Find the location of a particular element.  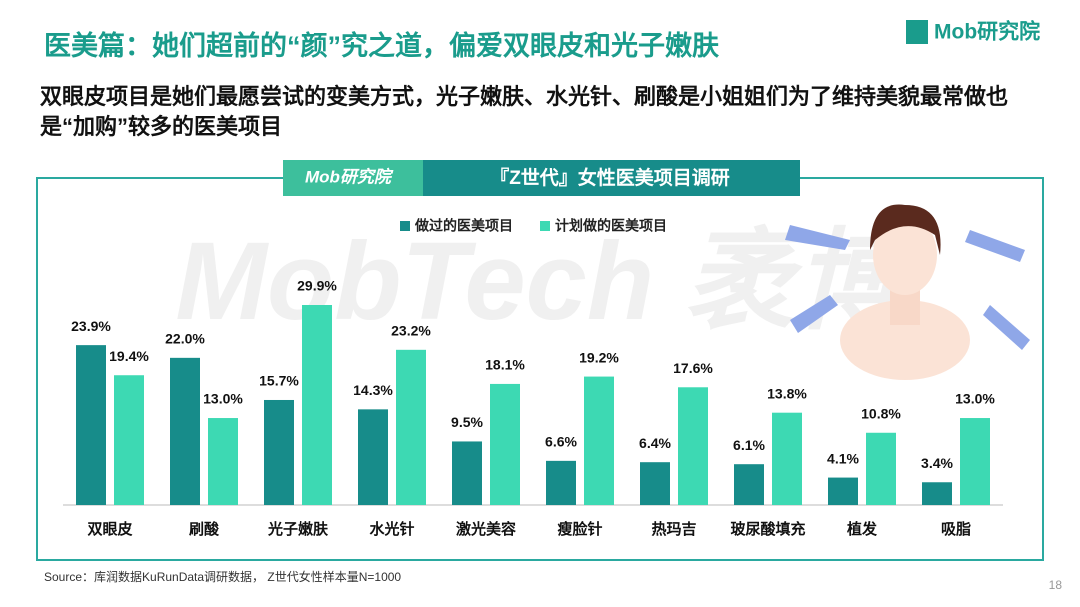

x-tick-label: 植发 is located at coordinates (862, 529).